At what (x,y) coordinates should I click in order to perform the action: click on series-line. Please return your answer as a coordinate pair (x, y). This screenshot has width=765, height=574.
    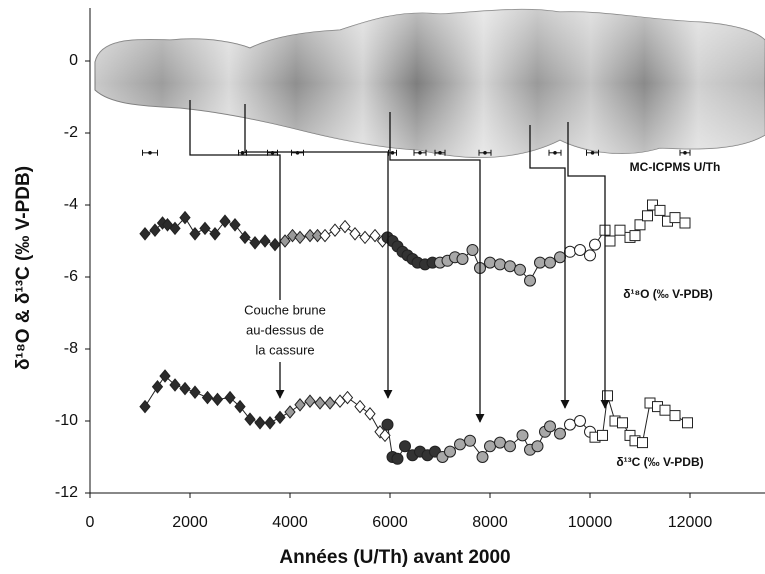
    Looking at the image, I should click on (416, 417).